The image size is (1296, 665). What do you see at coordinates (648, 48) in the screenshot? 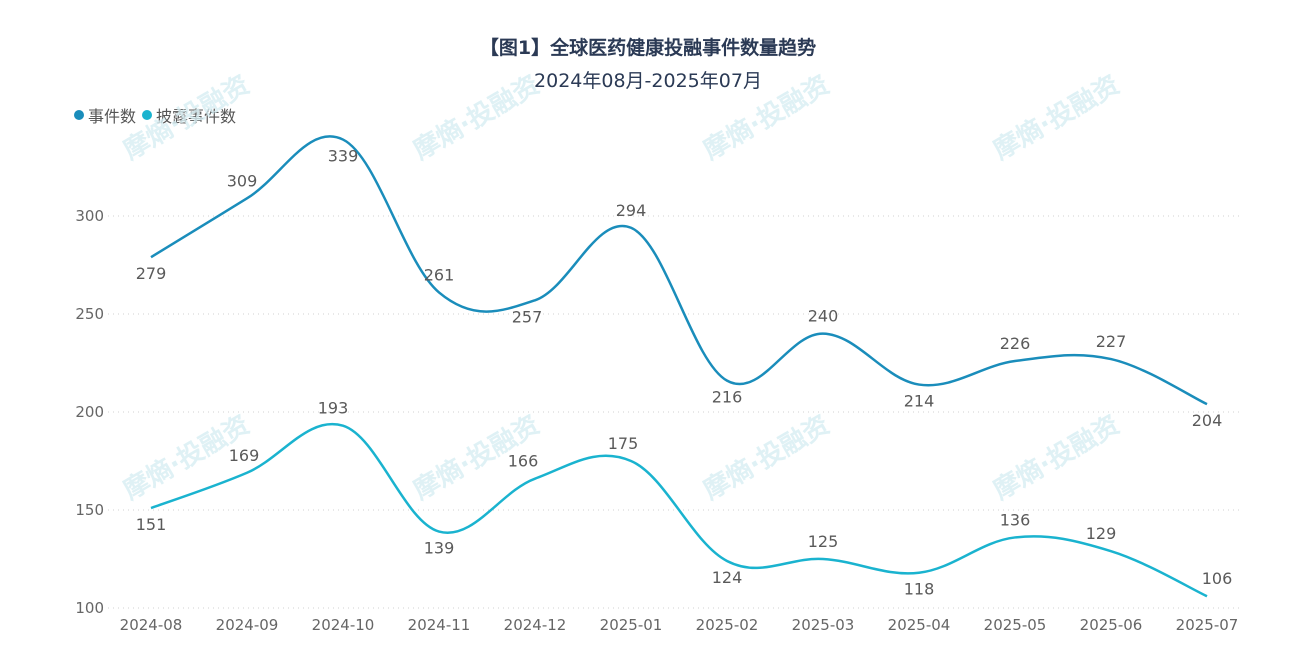
I see `chart-title: 【图1】全球医药健康投融事件数量趋势` at bounding box center [648, 48].